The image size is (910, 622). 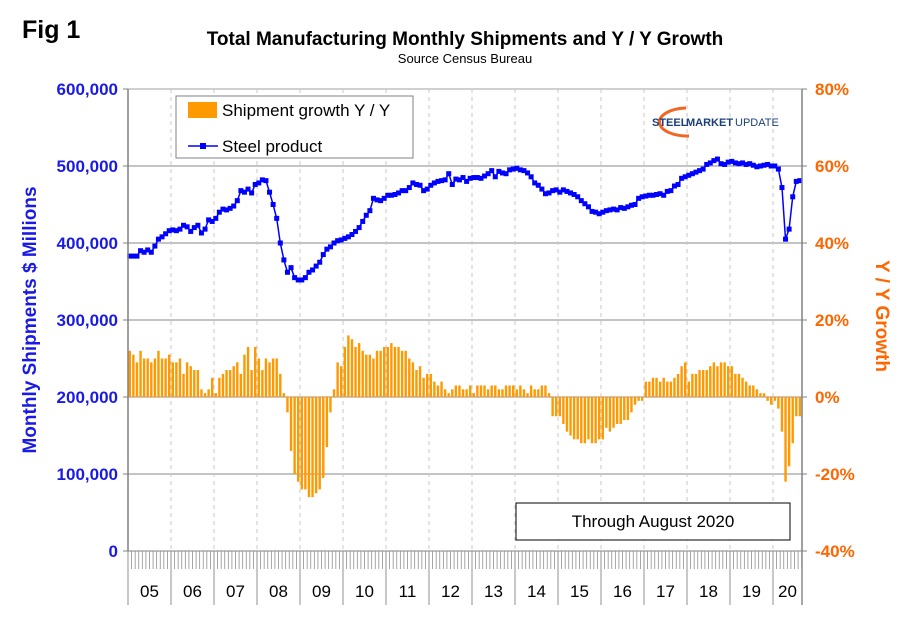 I want to click on right-tick-label: 40%, so click(x=832, y=243).